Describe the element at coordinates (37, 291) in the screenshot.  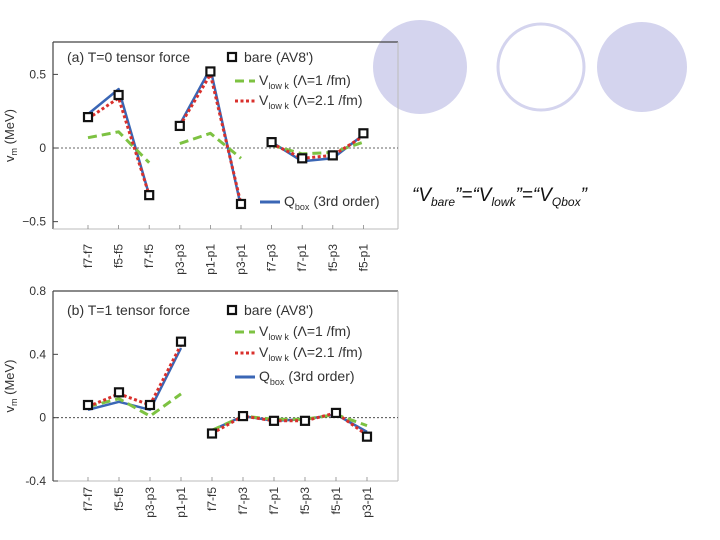
I see `y-tick-label: 0.8` at that location.